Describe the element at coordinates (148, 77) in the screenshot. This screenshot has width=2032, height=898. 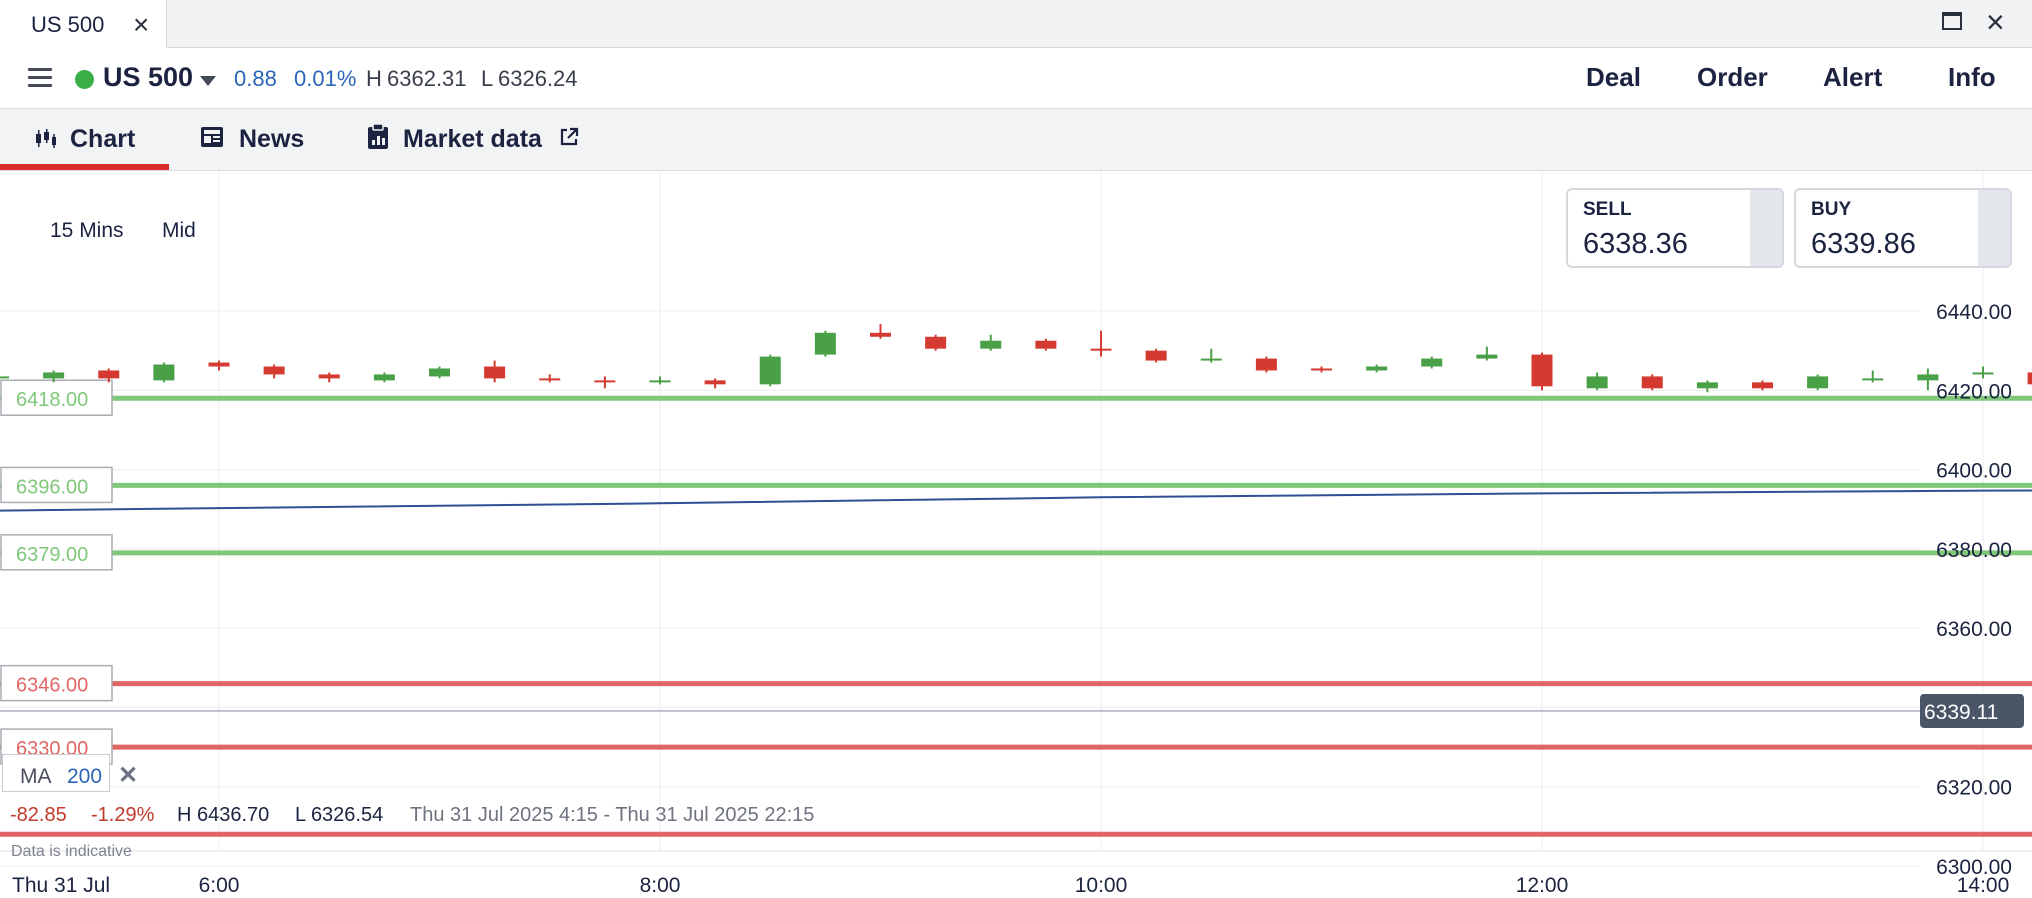
I see `market-name: US 500` at that location.